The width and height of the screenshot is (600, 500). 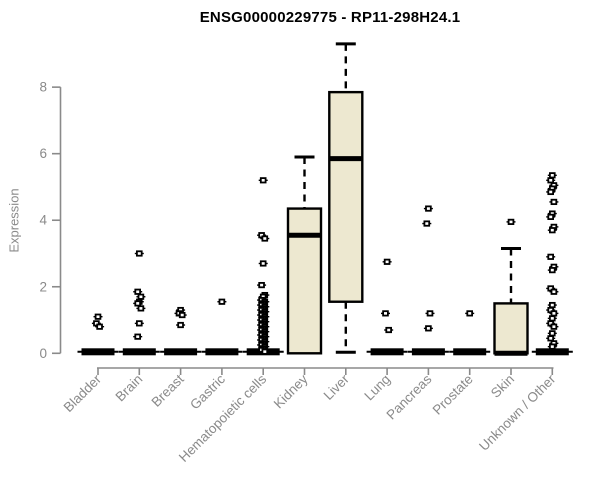 What do you see at coordinates (129, 388) in the screenshot?
I see `x-category-label: Brain` at bounding box center [129, 388].